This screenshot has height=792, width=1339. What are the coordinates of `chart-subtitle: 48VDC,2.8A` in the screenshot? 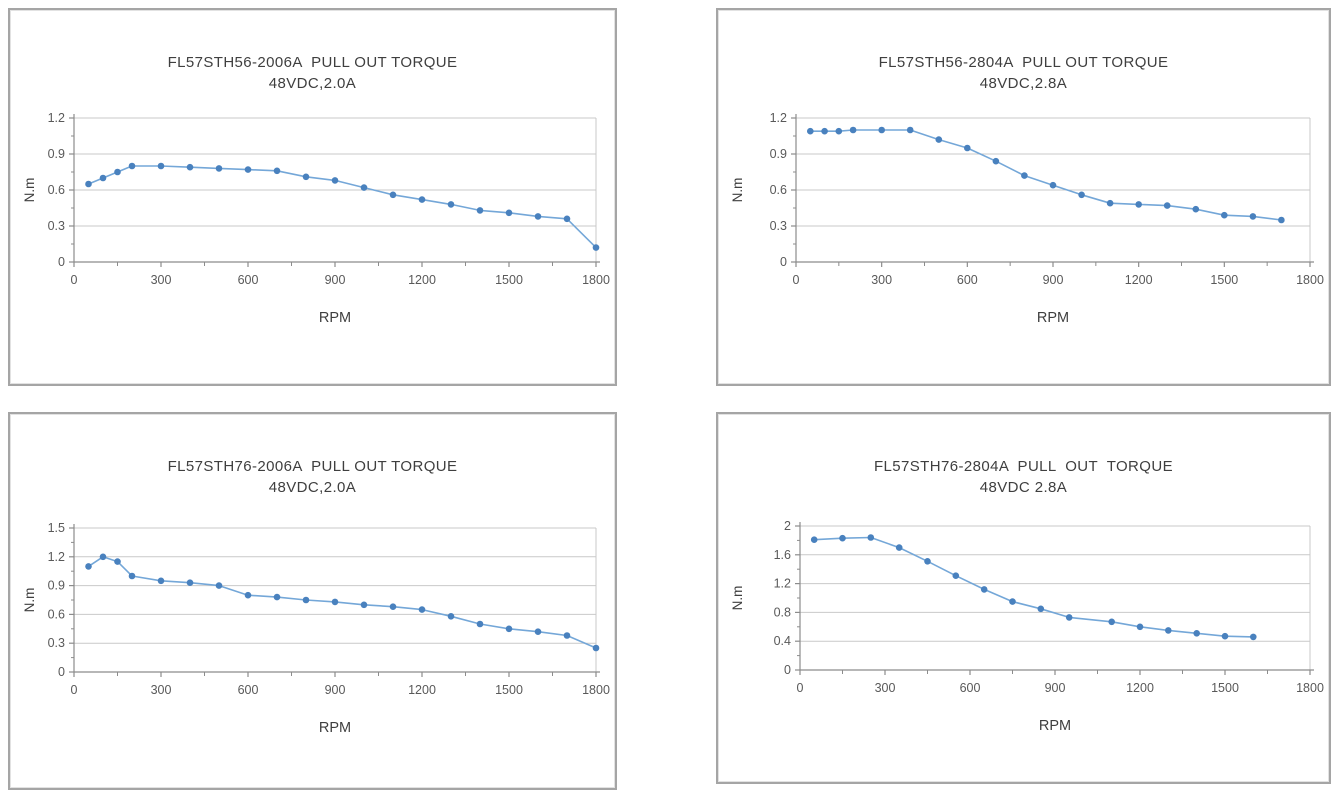 It's located at (1023, 83).